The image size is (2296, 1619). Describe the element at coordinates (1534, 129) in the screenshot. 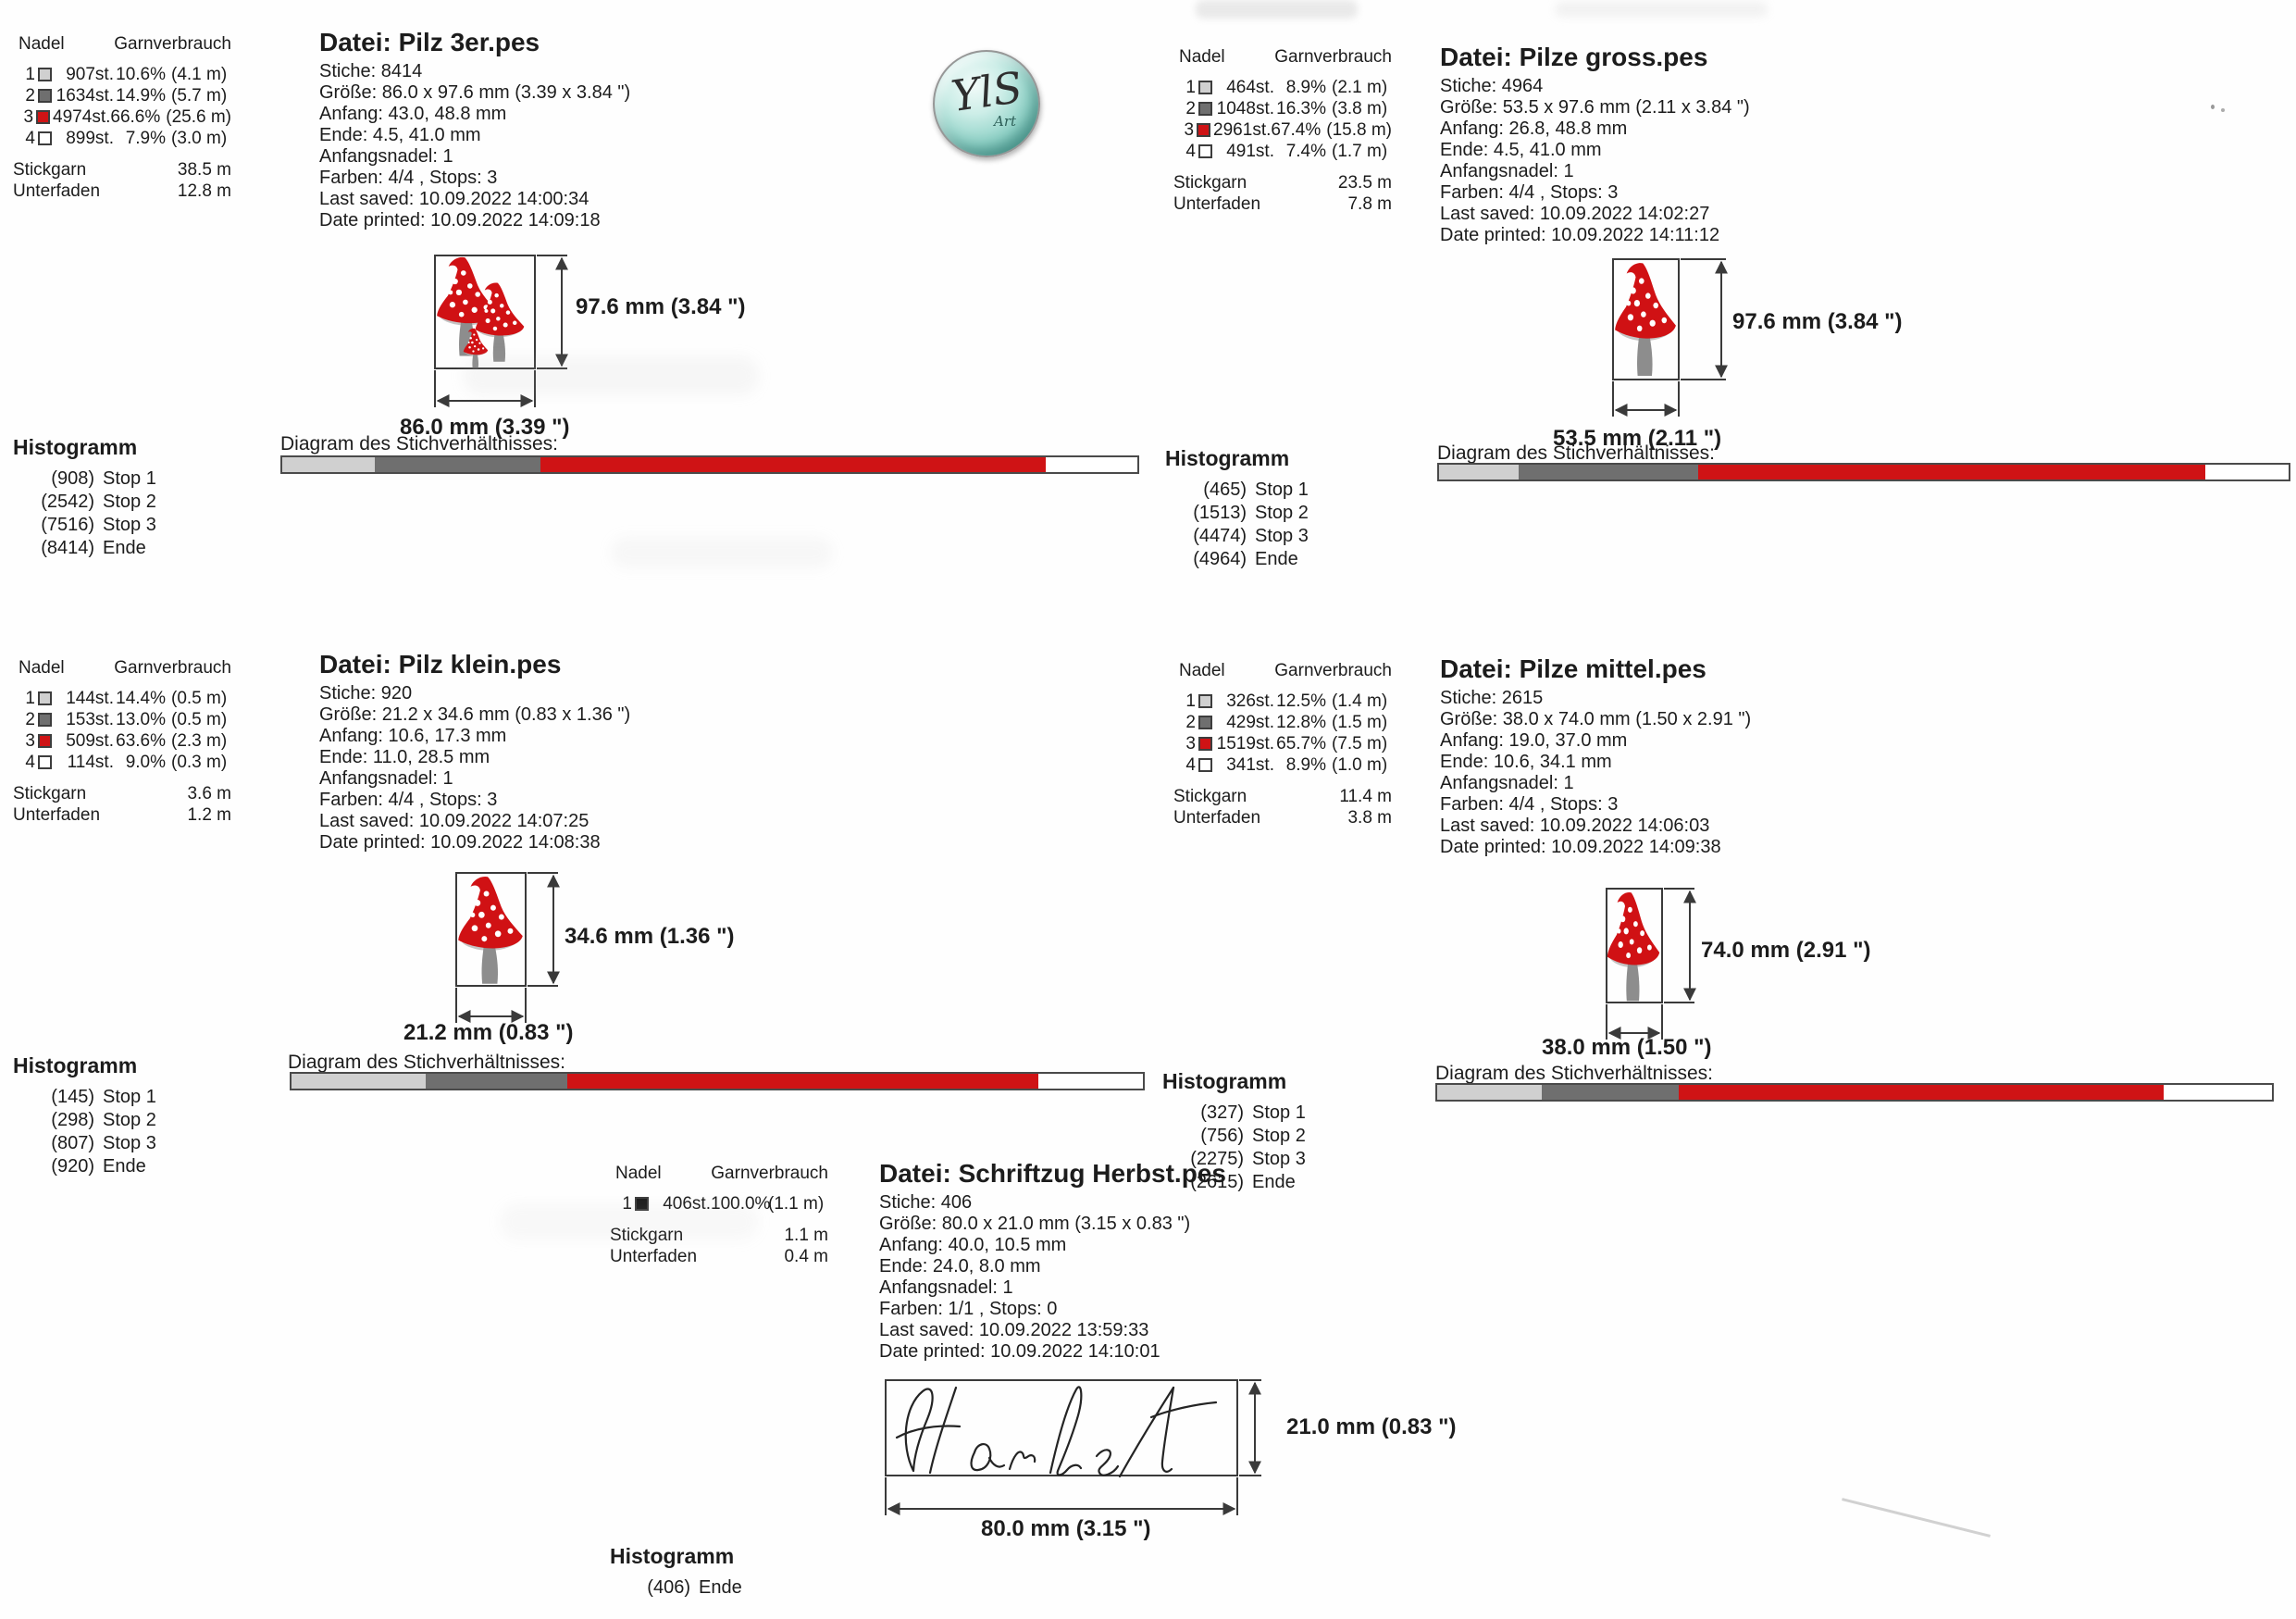

I see `info-line: Anfang: 26.8, 48.8 mm` at that location.